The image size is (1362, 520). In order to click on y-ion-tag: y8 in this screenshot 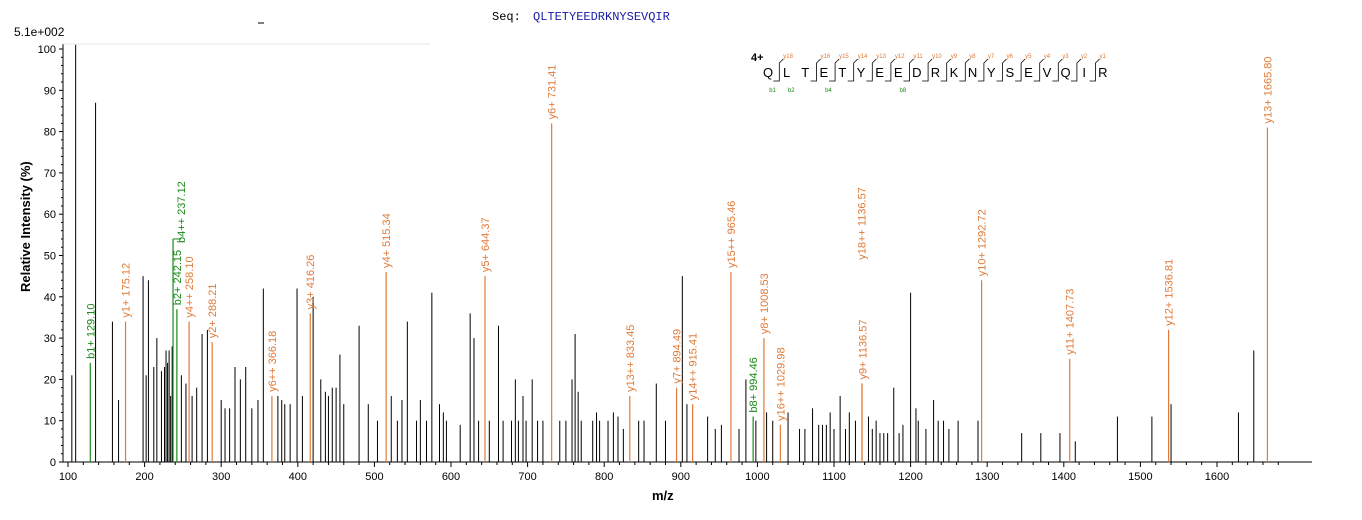, I will do `click(972, 57)`.